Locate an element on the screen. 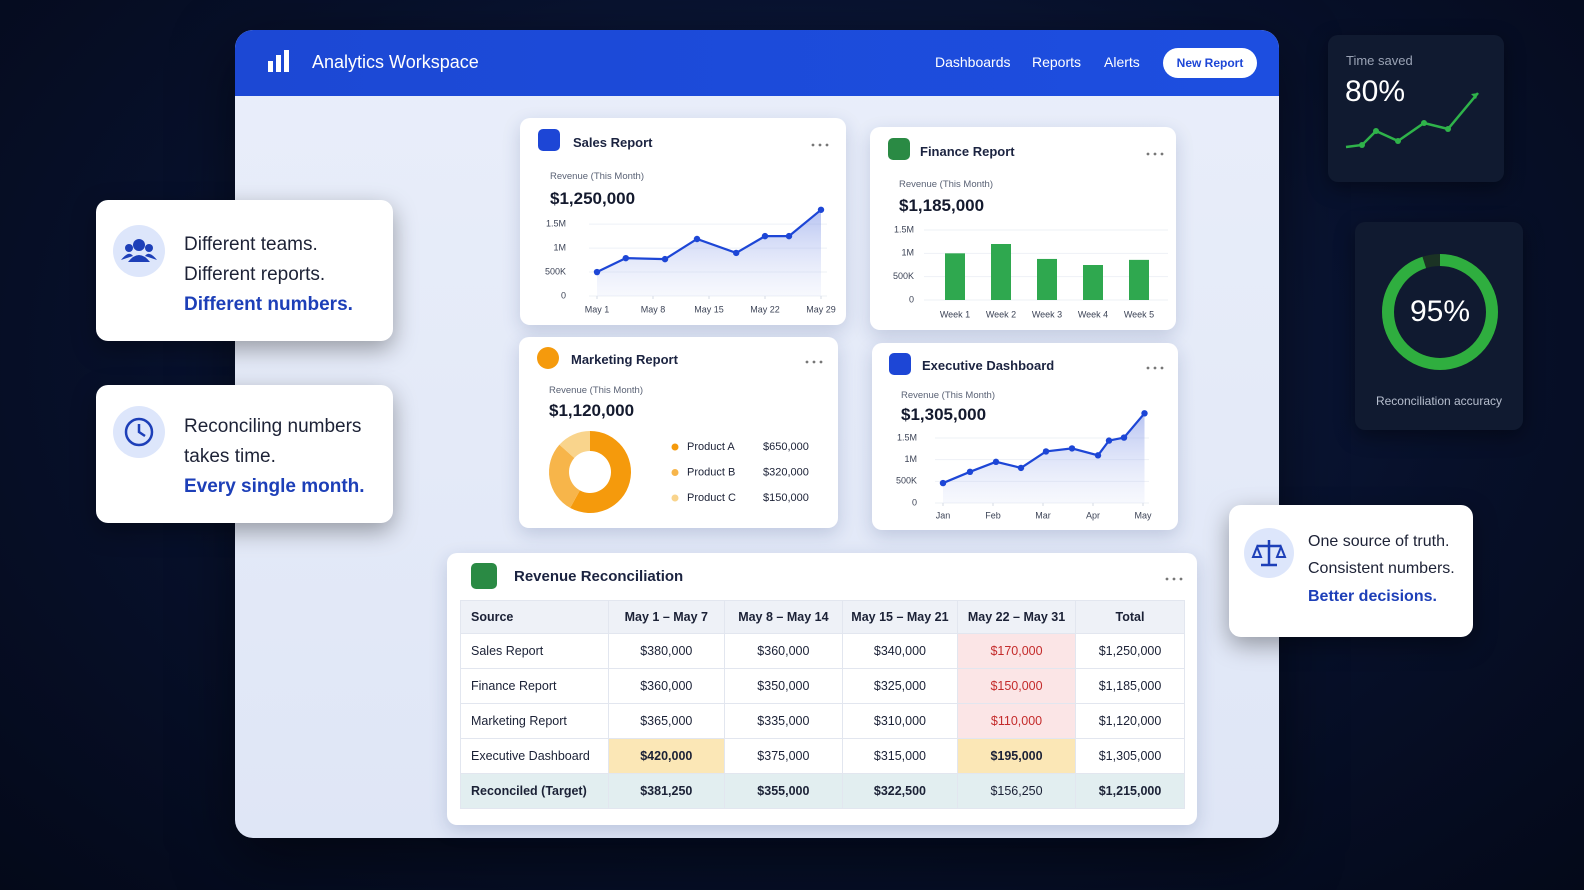  nav-link: Reports is located at coordinates (1057, 62).